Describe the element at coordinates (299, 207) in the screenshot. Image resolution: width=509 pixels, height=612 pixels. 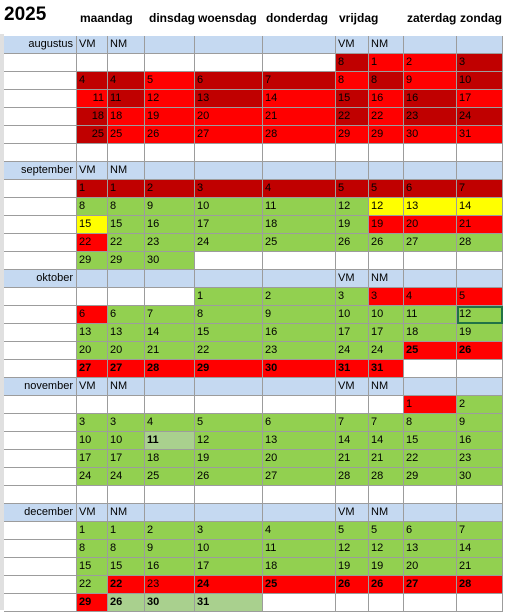
I see `calendar-cell: 11` at that location.